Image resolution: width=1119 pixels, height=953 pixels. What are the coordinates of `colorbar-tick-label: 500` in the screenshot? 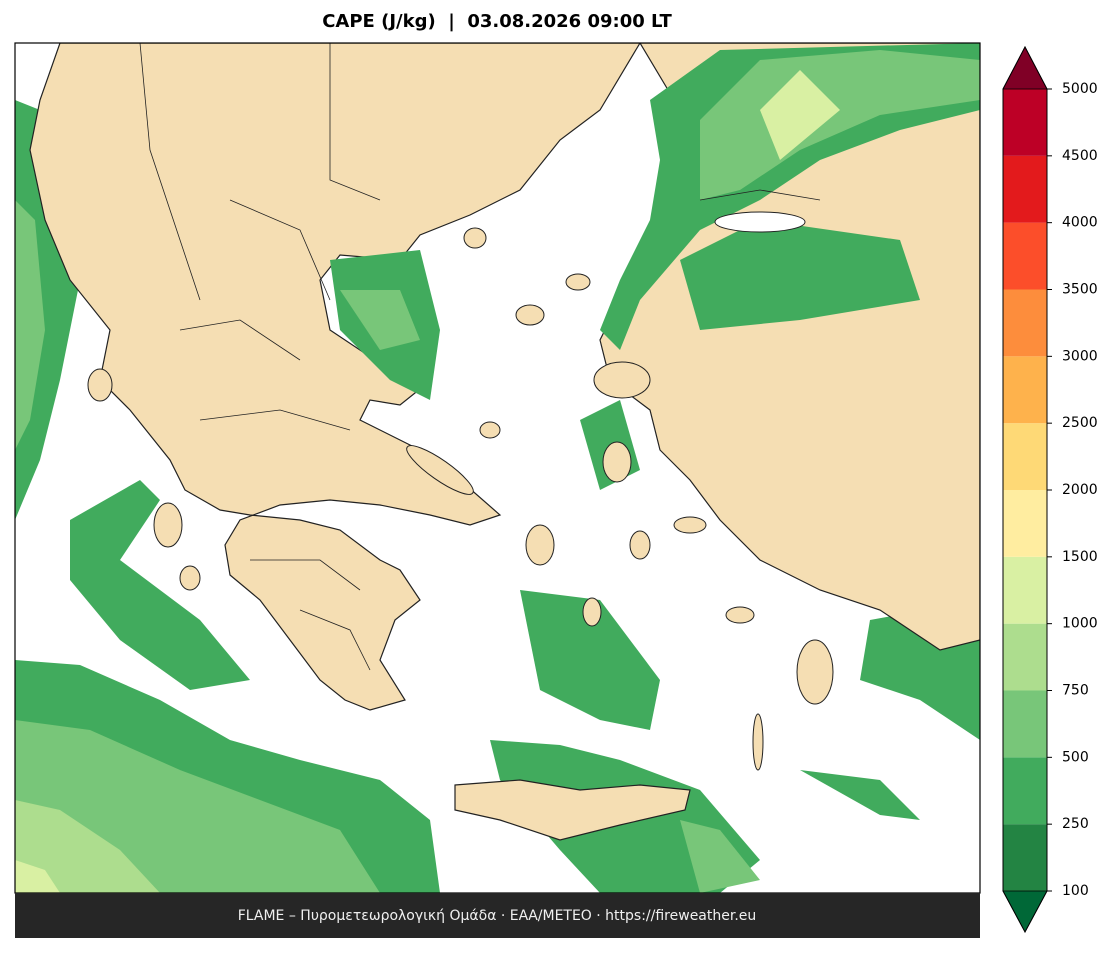 It's located at (1075, 757).